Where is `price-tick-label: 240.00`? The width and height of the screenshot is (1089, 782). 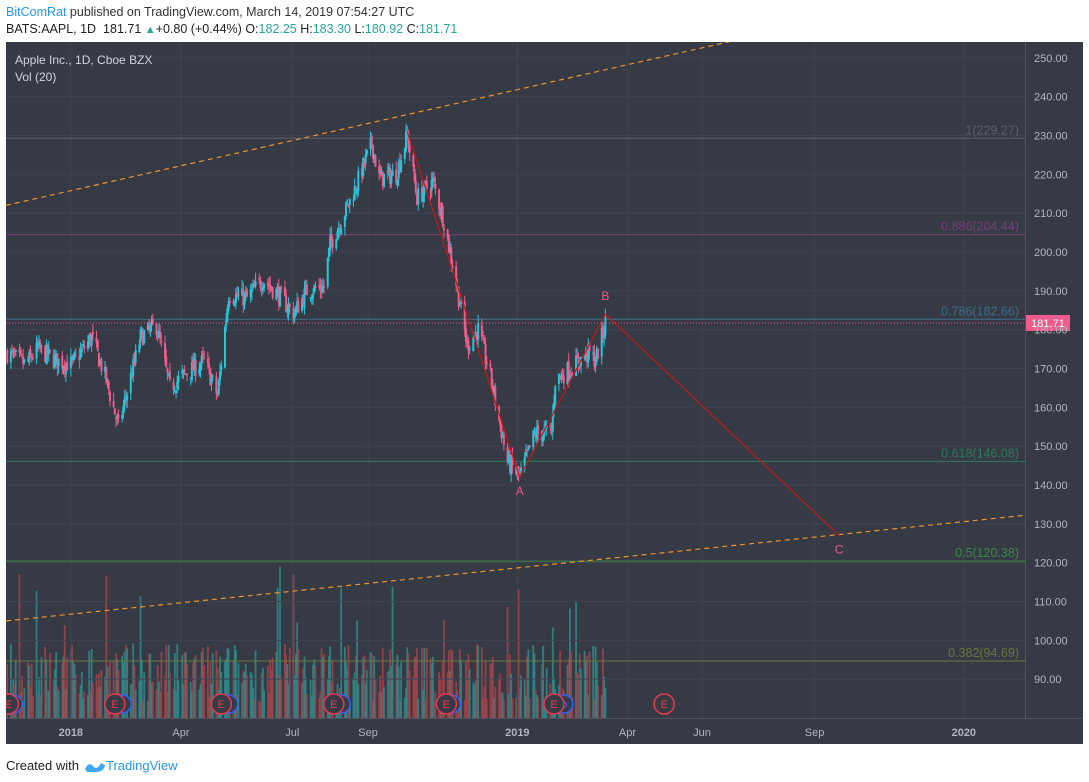 price-tick-label: 240.00 is located at coordinates (1051, 98).